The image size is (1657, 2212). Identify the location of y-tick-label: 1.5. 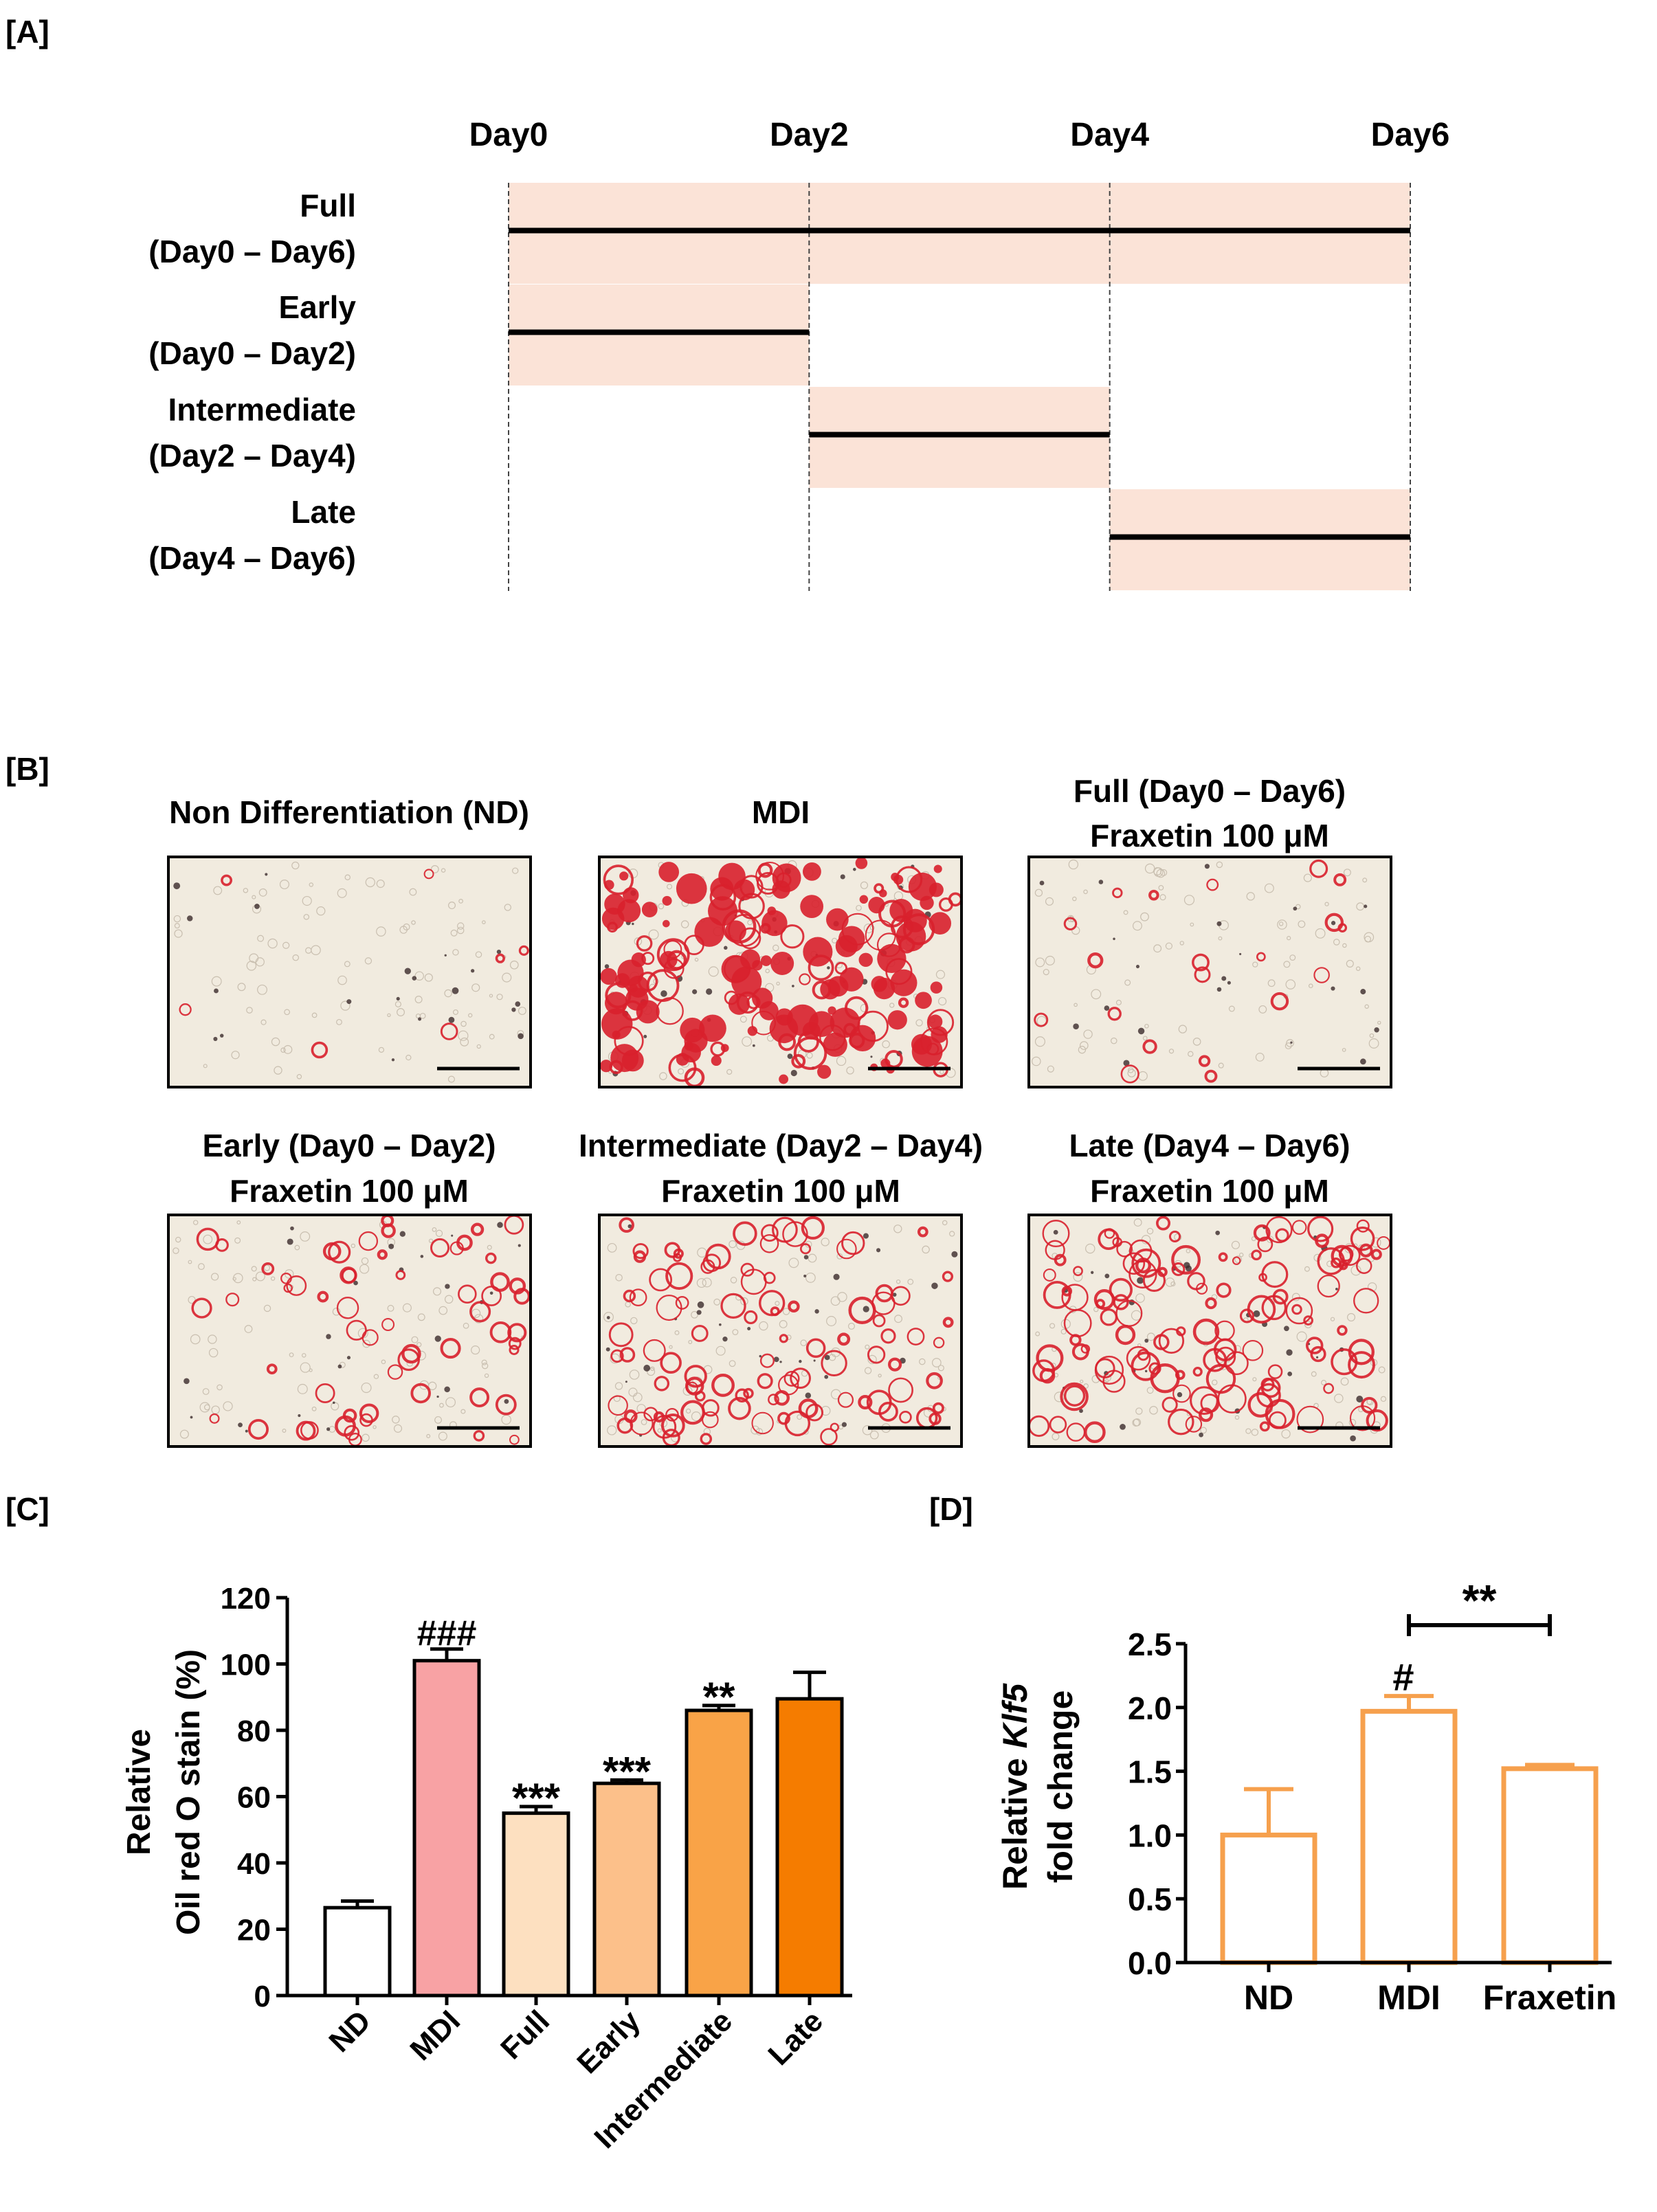
(1150, 1772).